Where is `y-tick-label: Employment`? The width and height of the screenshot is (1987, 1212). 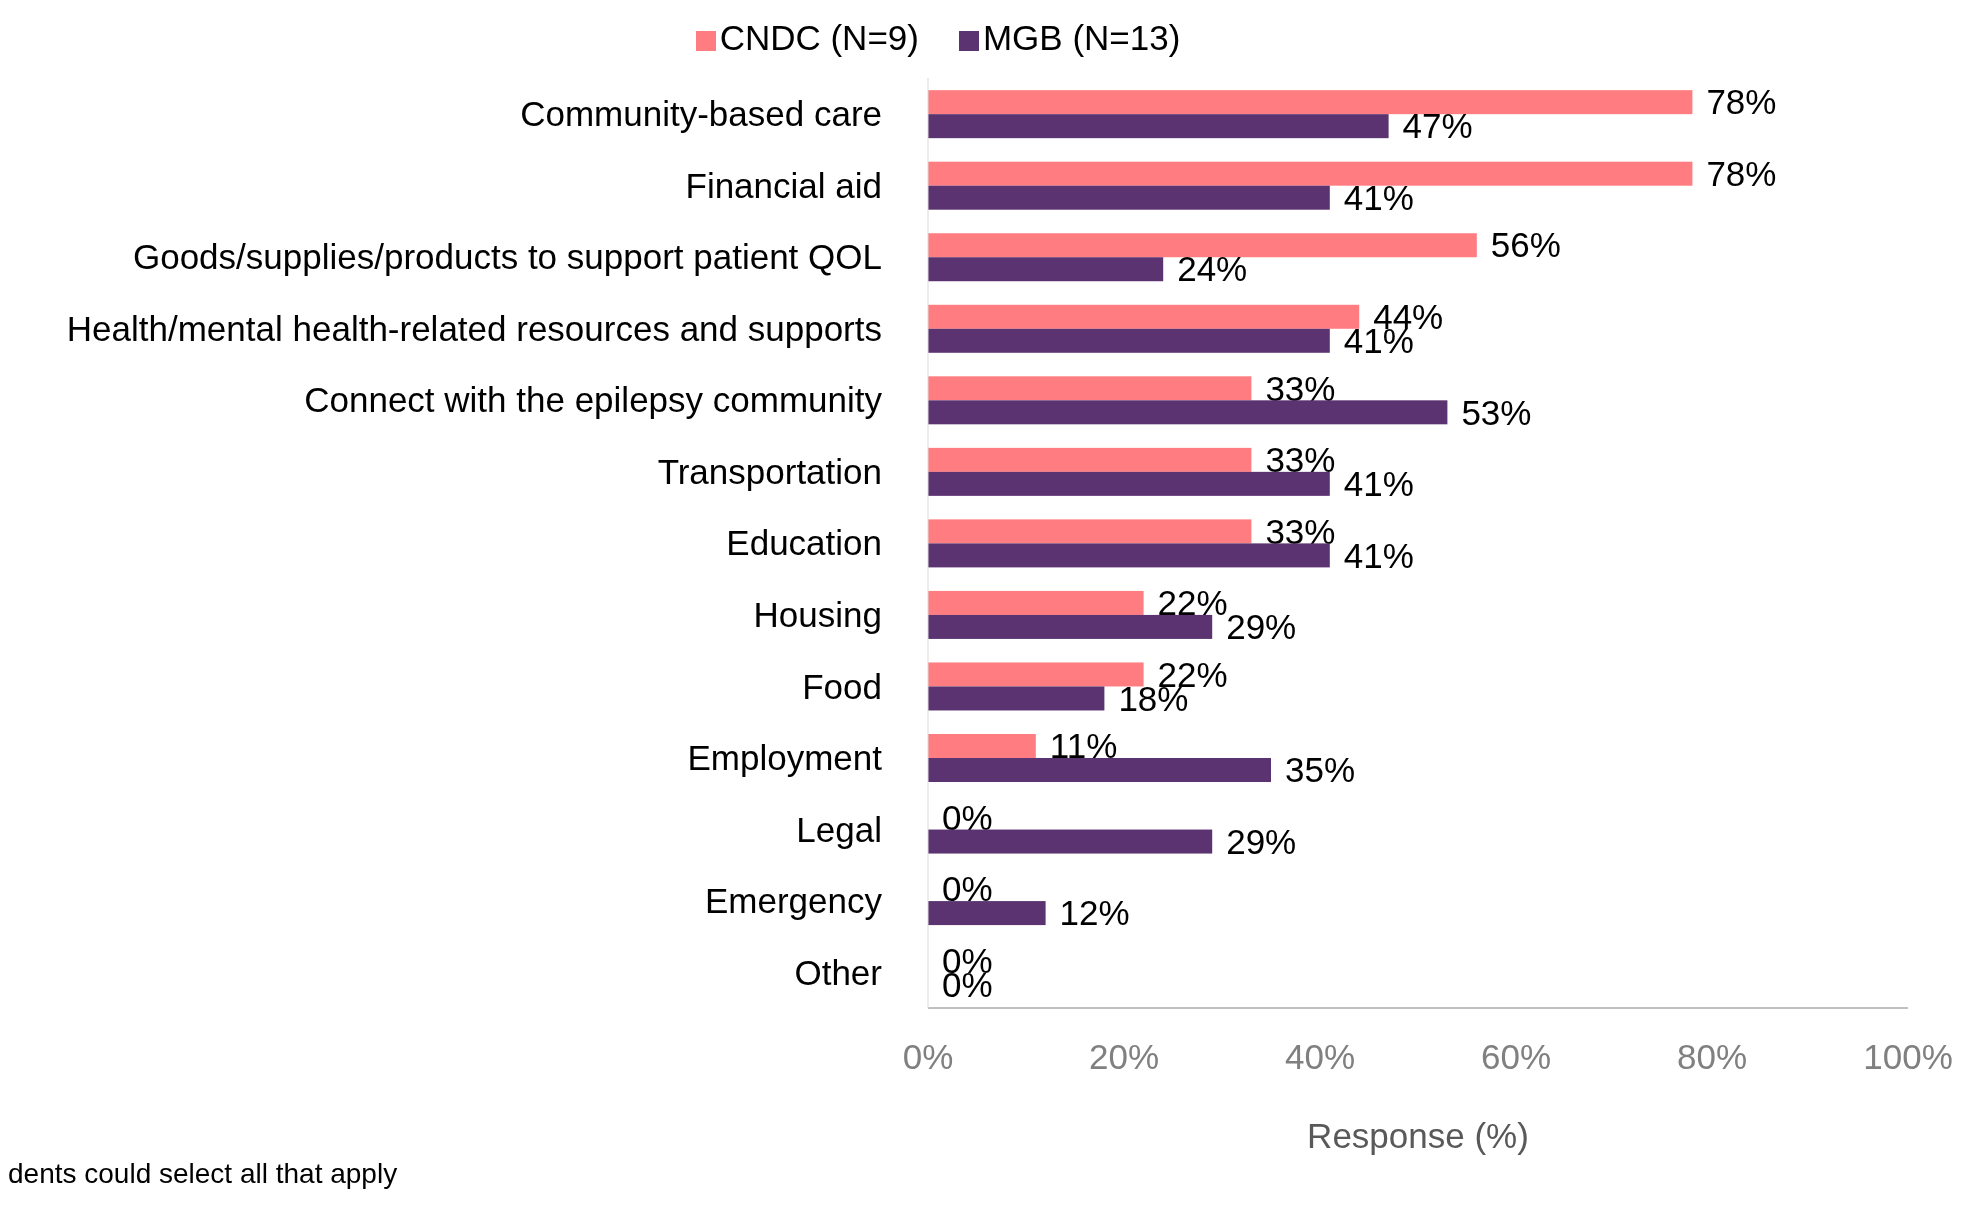 y-tick-label: Employment is located at coordinates (785, 758).